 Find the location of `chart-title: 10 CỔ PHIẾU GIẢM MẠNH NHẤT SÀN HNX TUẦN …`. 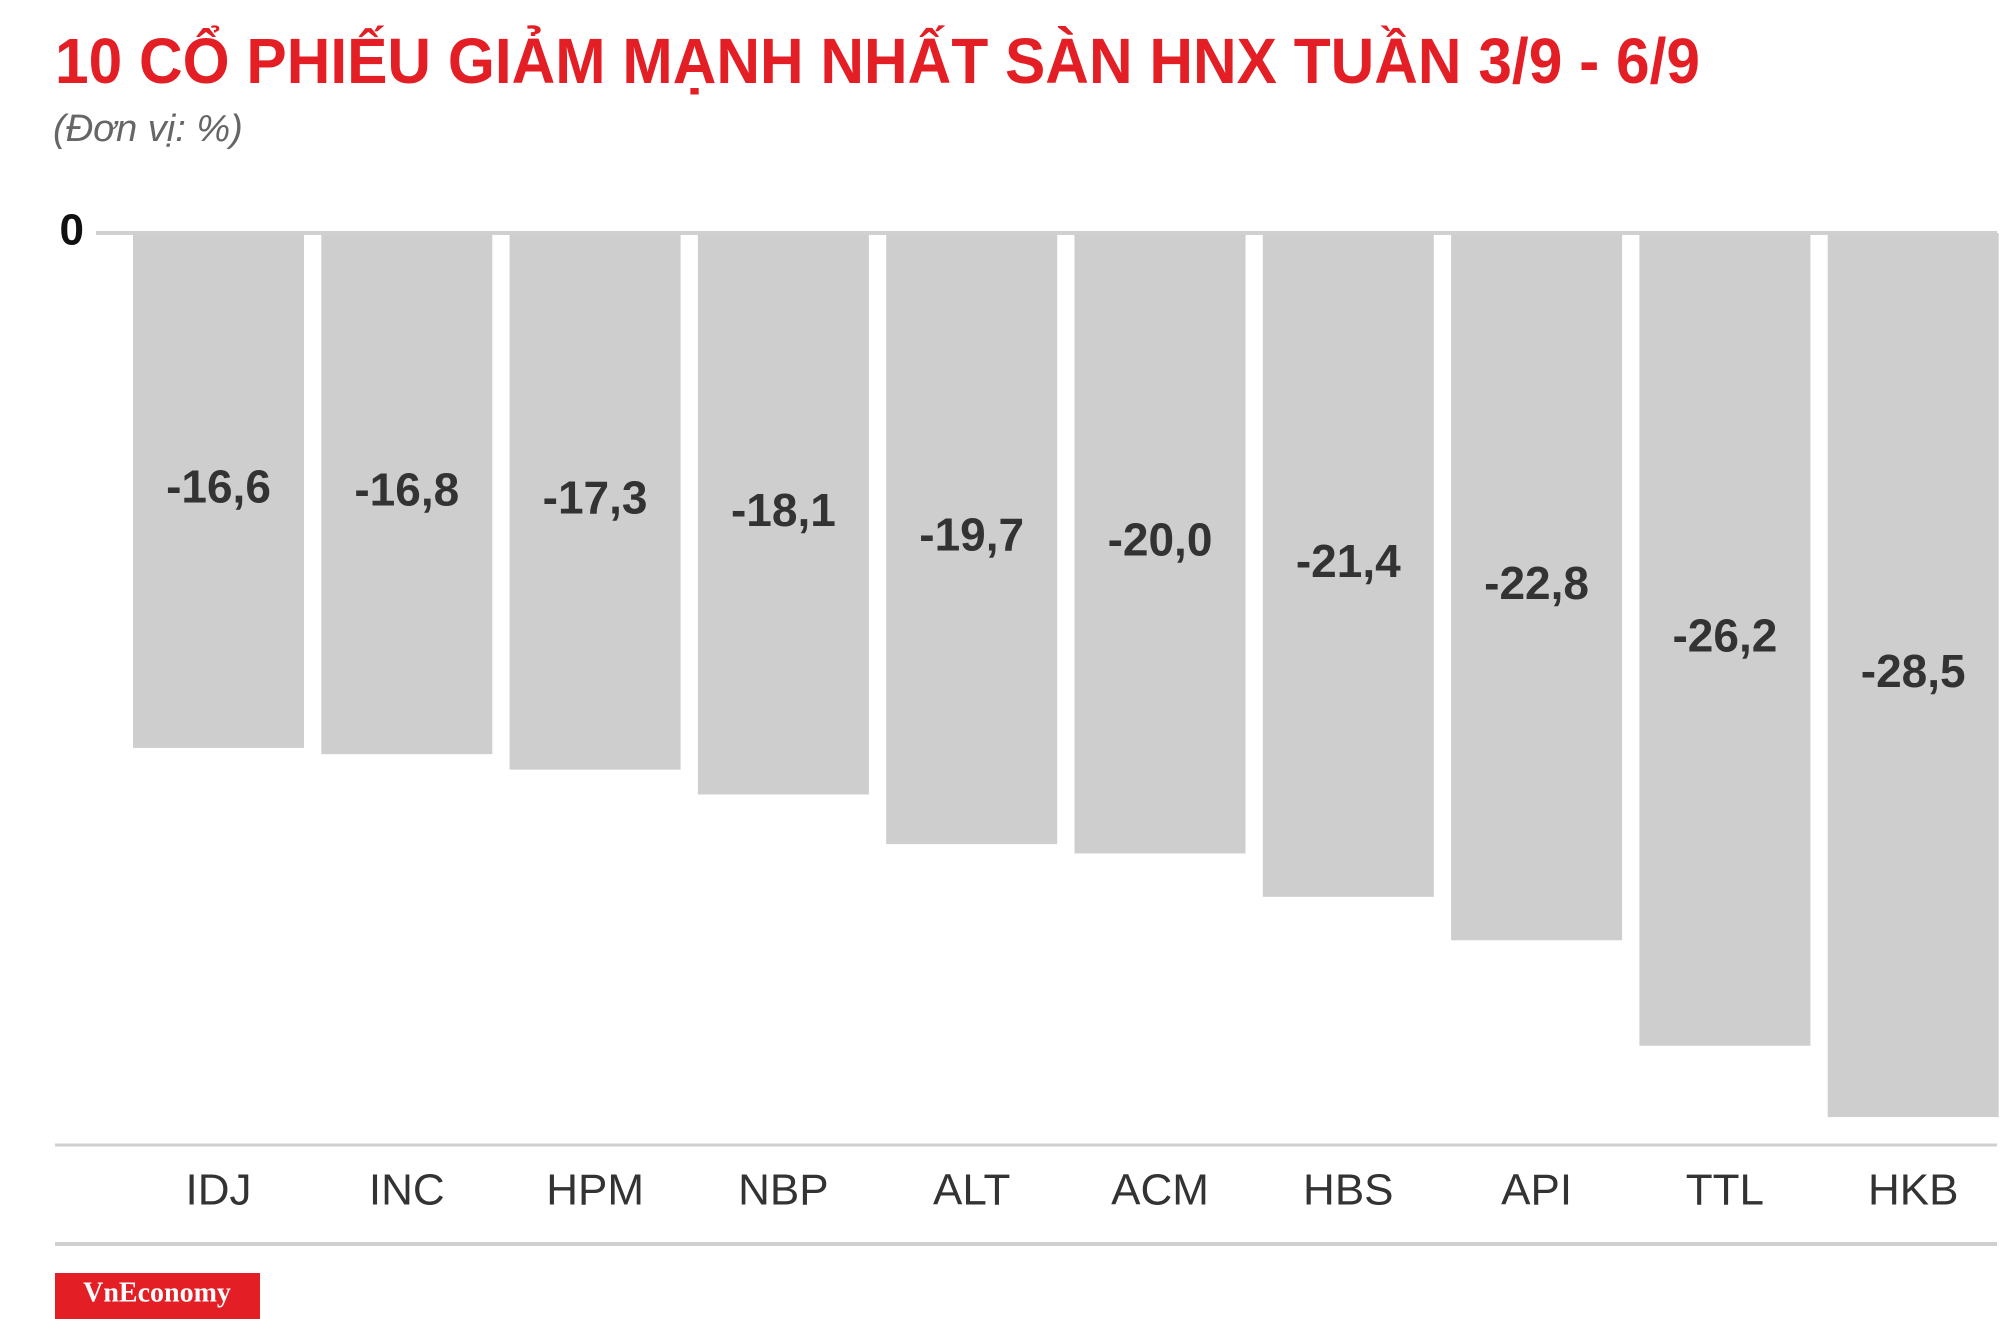

chart-title: 10 CỔ PHIẾU GIẢM MẠNH NHẤT SÀN HNX TUẦN … is located at coordinates (877, 60).